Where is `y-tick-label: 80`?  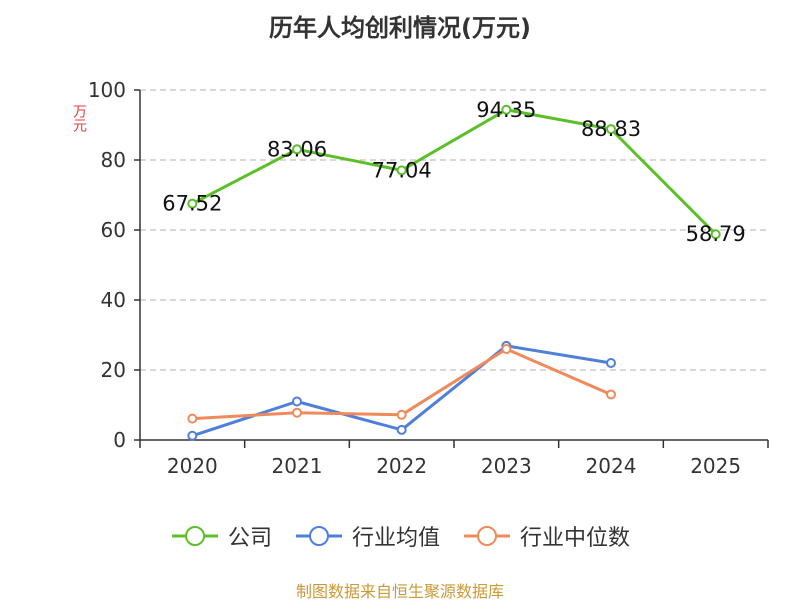 y-tick-label: 80 is located at coordinates (113, 160).